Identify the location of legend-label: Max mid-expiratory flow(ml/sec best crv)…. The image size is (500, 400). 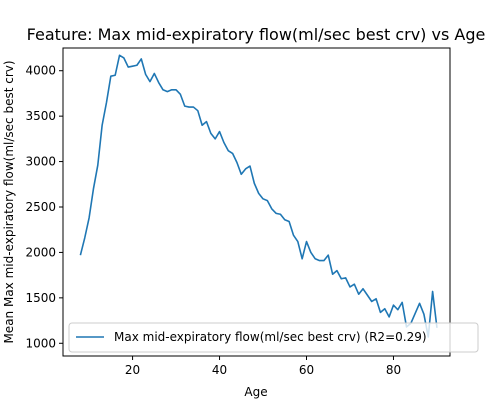
(270, 337).